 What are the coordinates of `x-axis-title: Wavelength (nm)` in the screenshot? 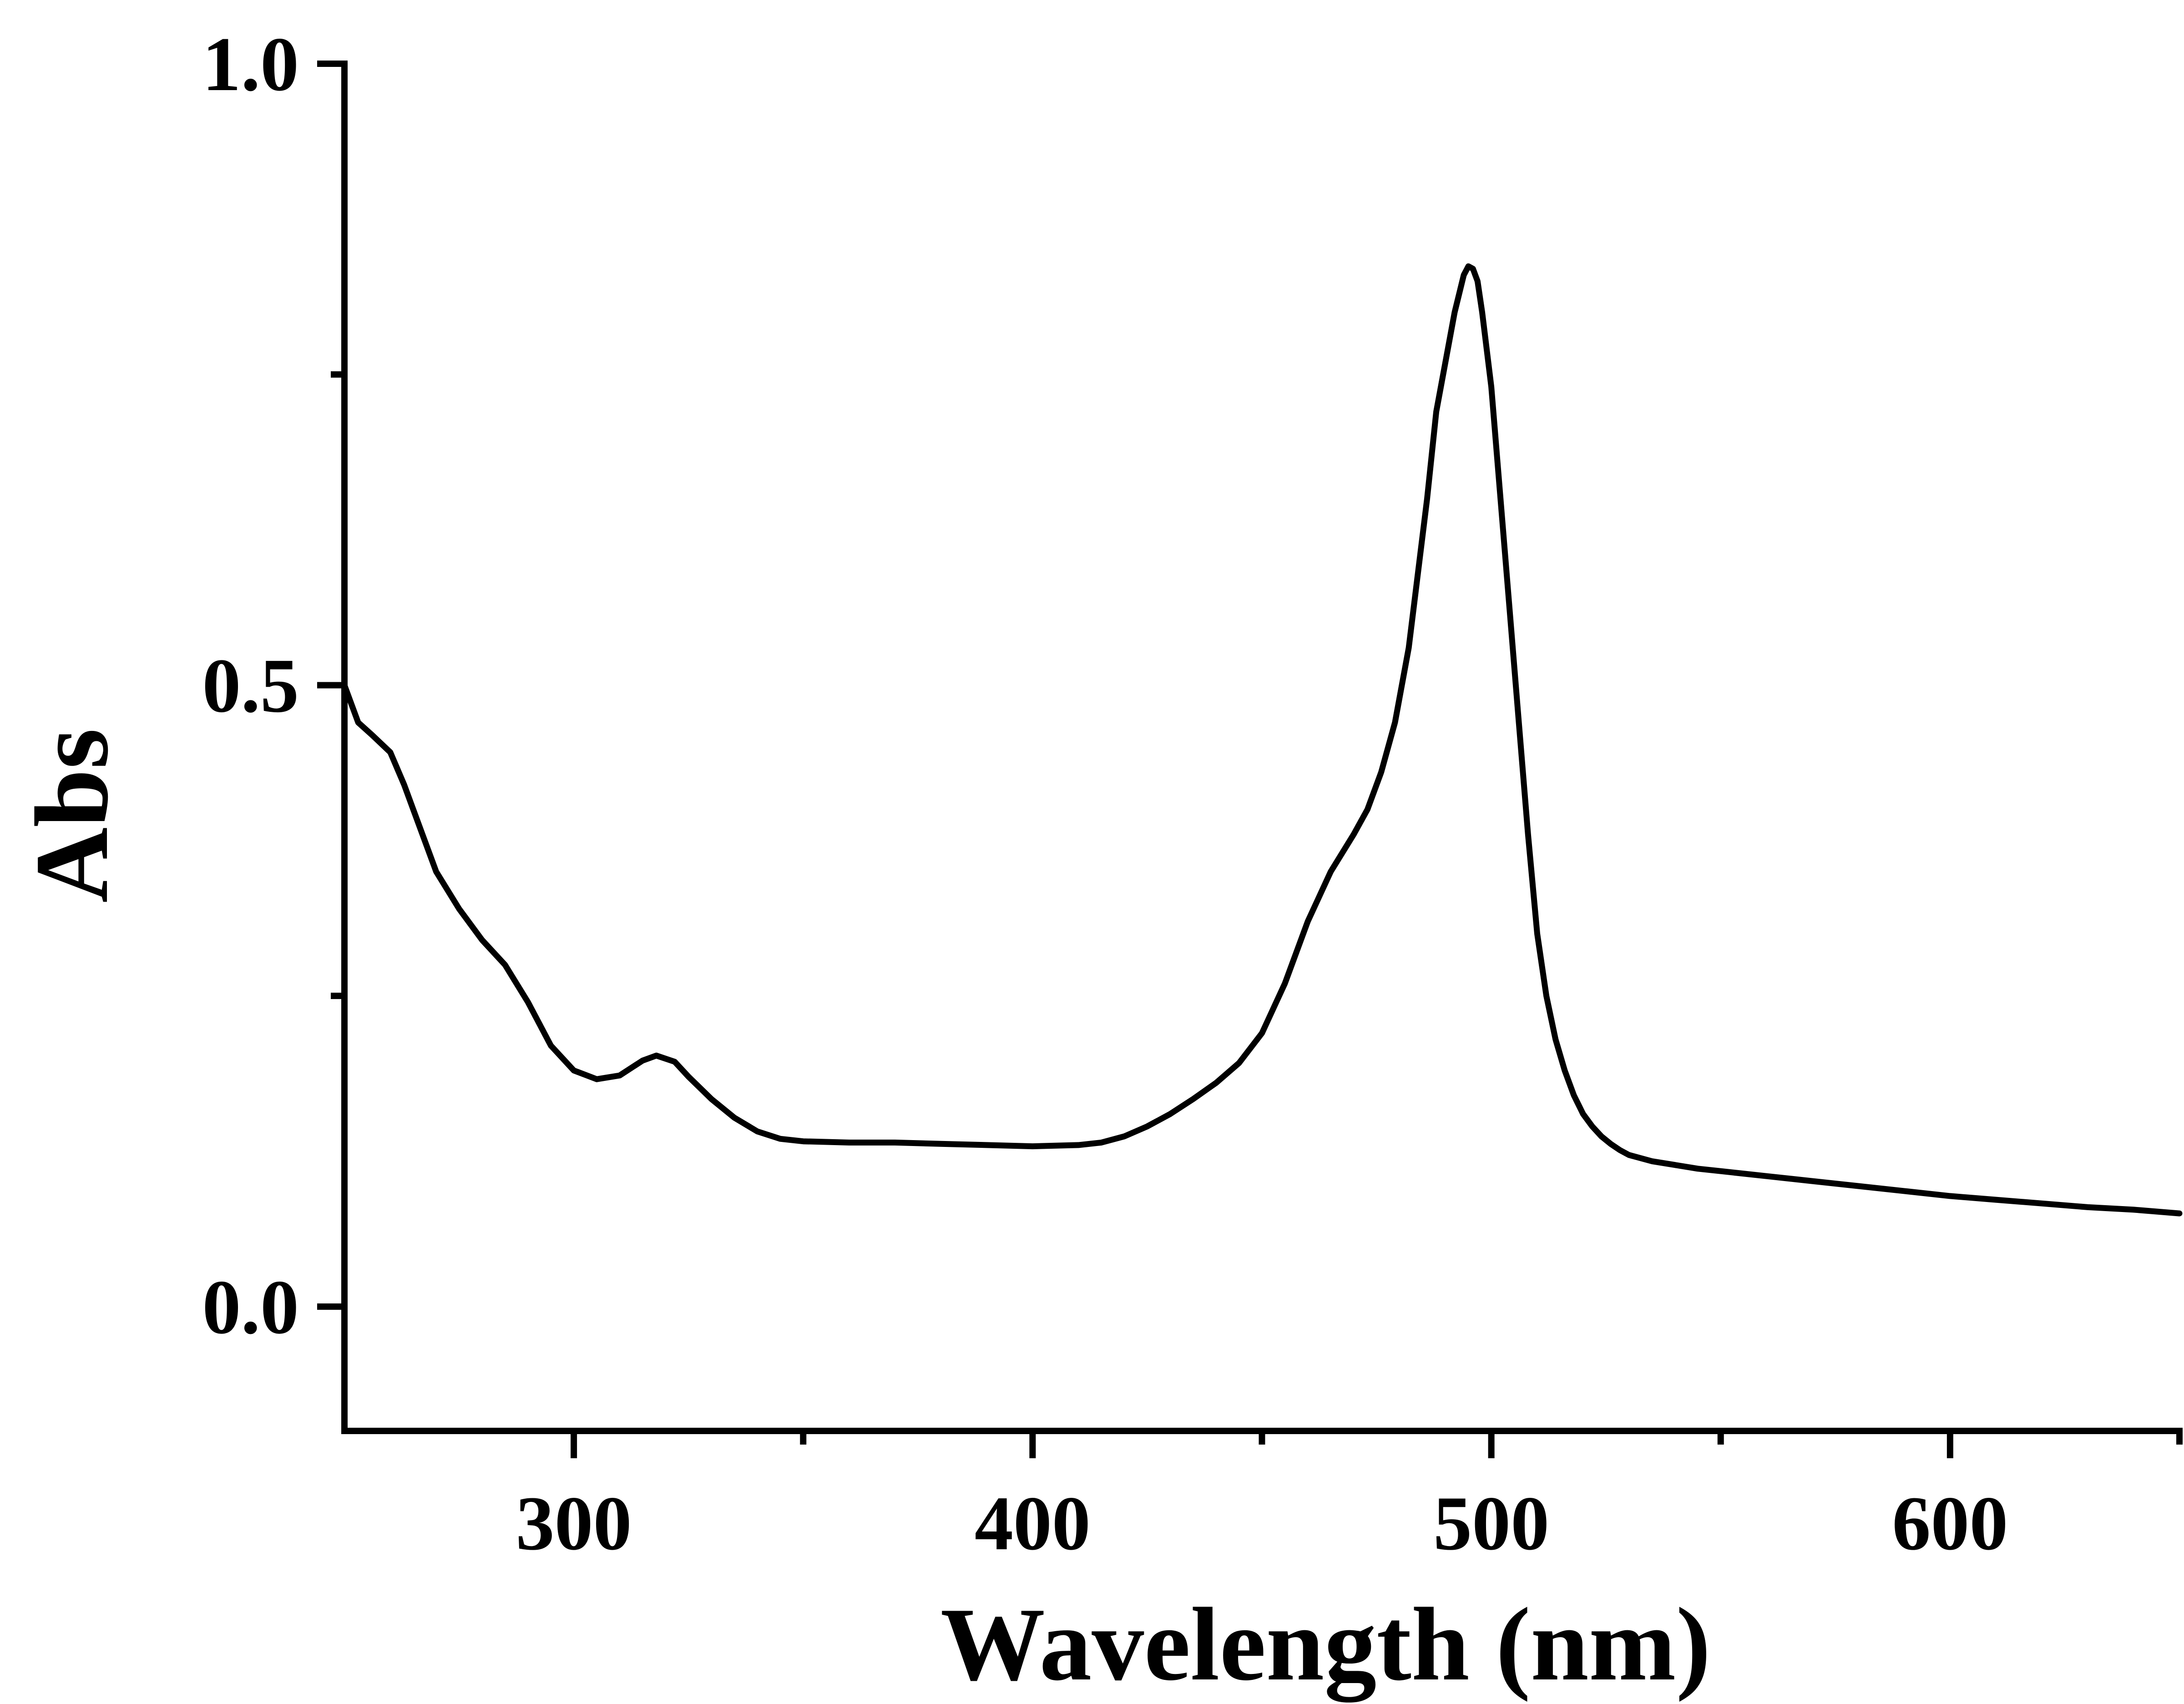 It's located at (1326, 1645).